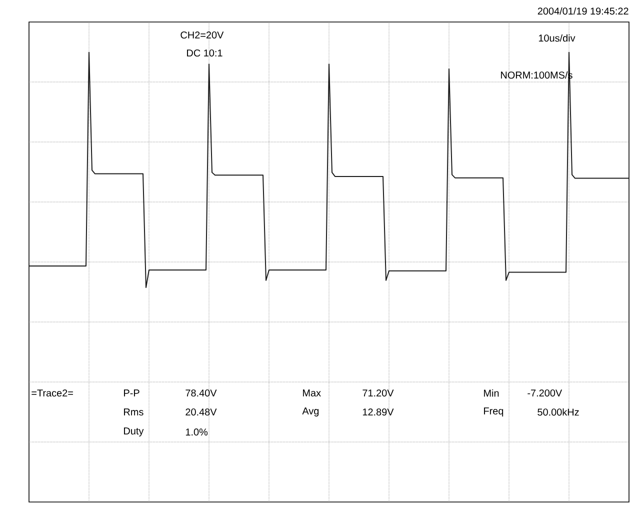 The height and width of the screenshot is (507, 631). What do you see at coordinates (134, 432) in the screenshot?
I see `annotation: Duty` at bounding box center [134, 432].